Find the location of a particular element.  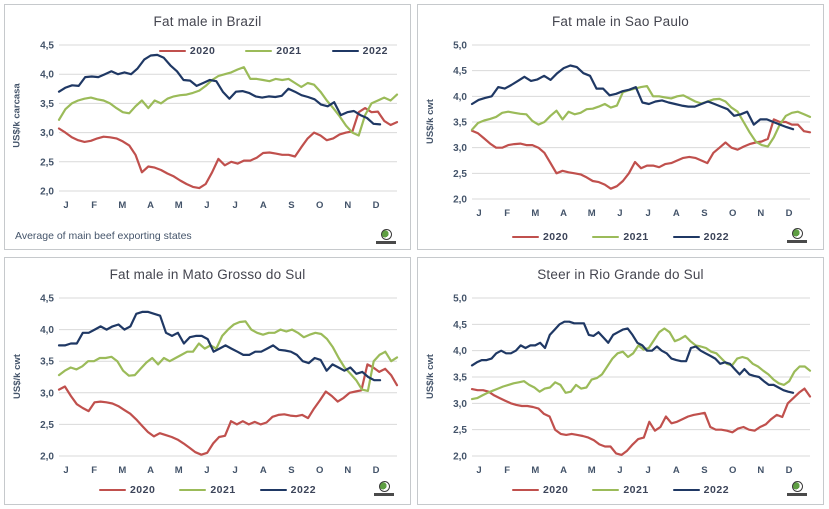

chart-title: Fat male in Mato Grosso do Sul is located at coordinates (207, 274).